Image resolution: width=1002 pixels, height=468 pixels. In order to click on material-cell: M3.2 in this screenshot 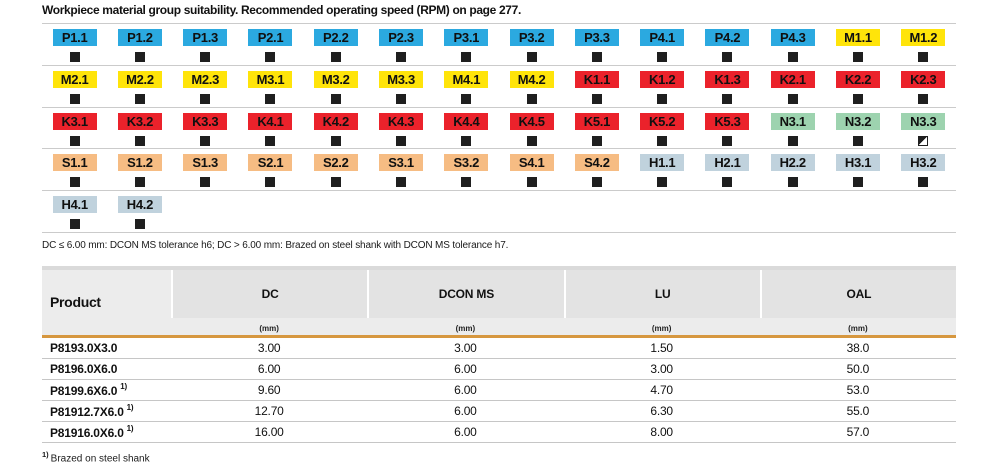, I will do `click(335, 86)`.